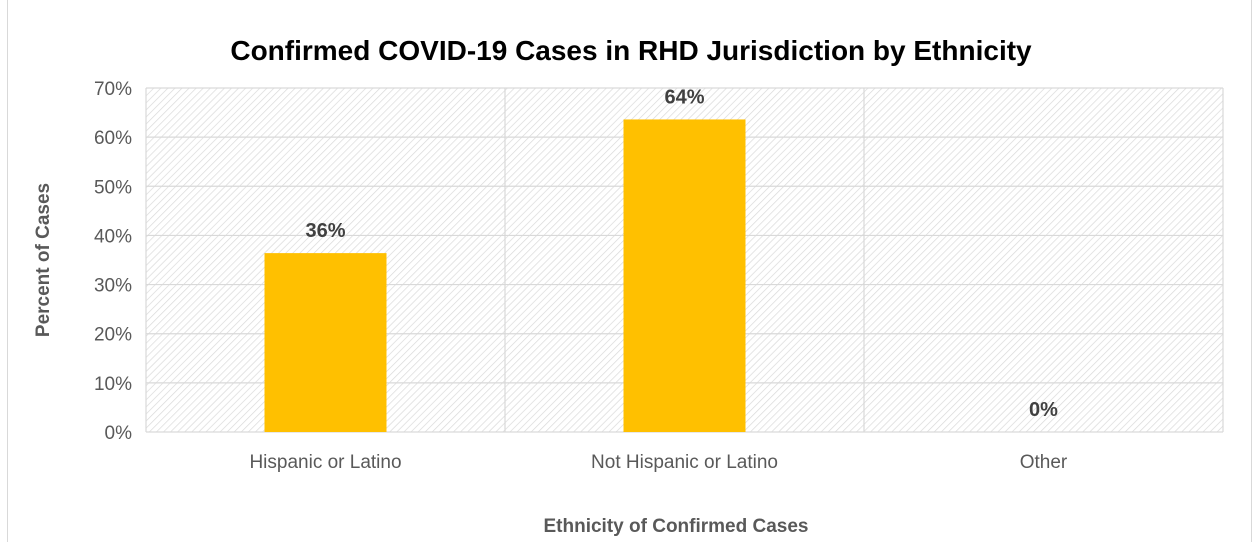  Describe the element at coordinates (113, 384) in the screenshot. I see `y-tick-label: 10%` at that location.